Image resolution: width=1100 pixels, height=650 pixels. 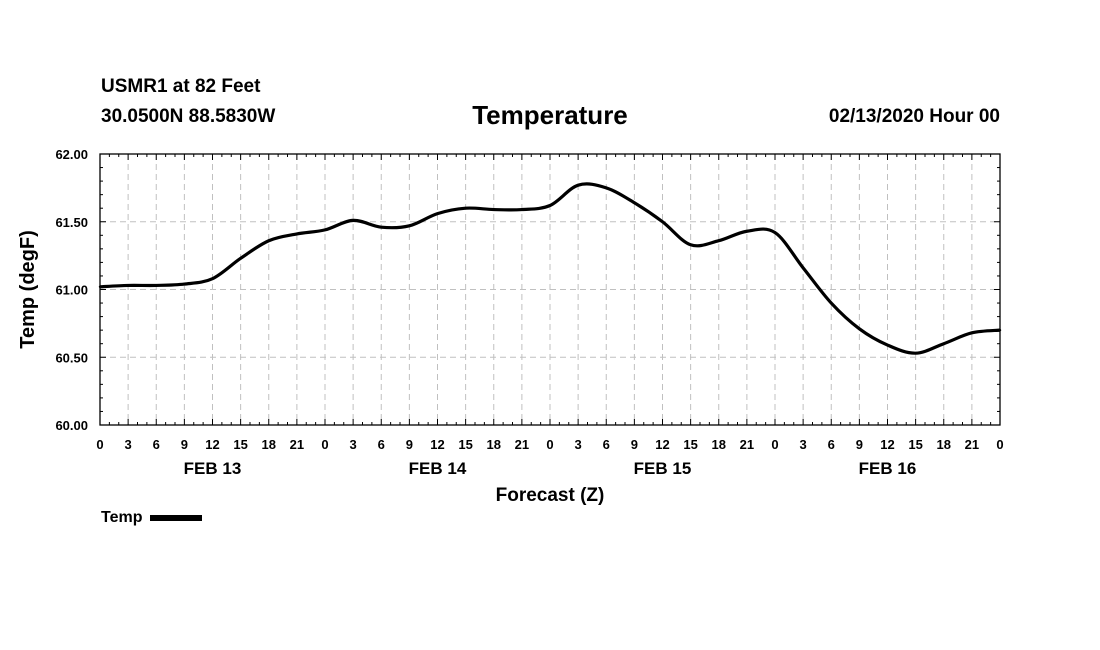 What do you see at coordinates (181, 86) in the screenshot?
I see `station-label: USMR1 at 82 Feet` at bounding box center [181, 86].